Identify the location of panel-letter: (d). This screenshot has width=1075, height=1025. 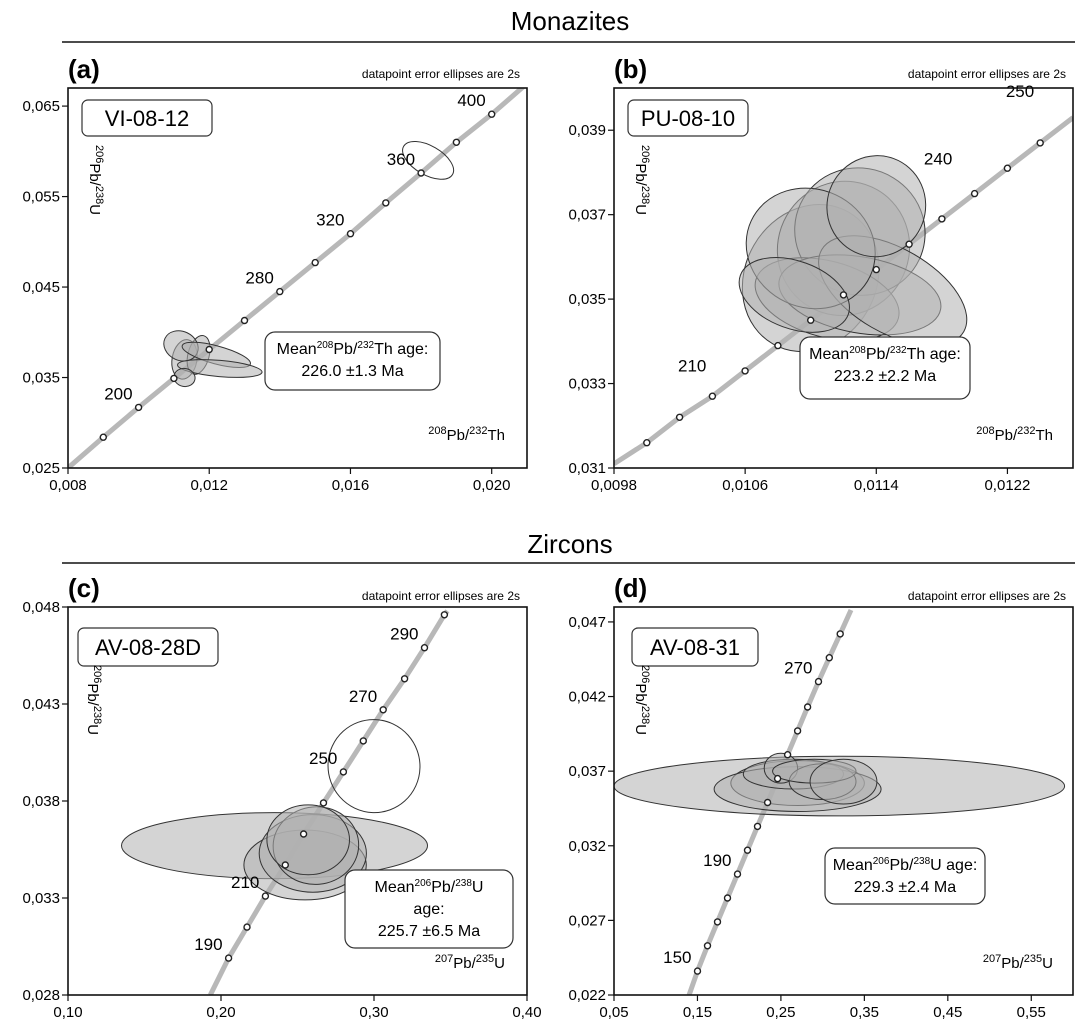
(630, 588).